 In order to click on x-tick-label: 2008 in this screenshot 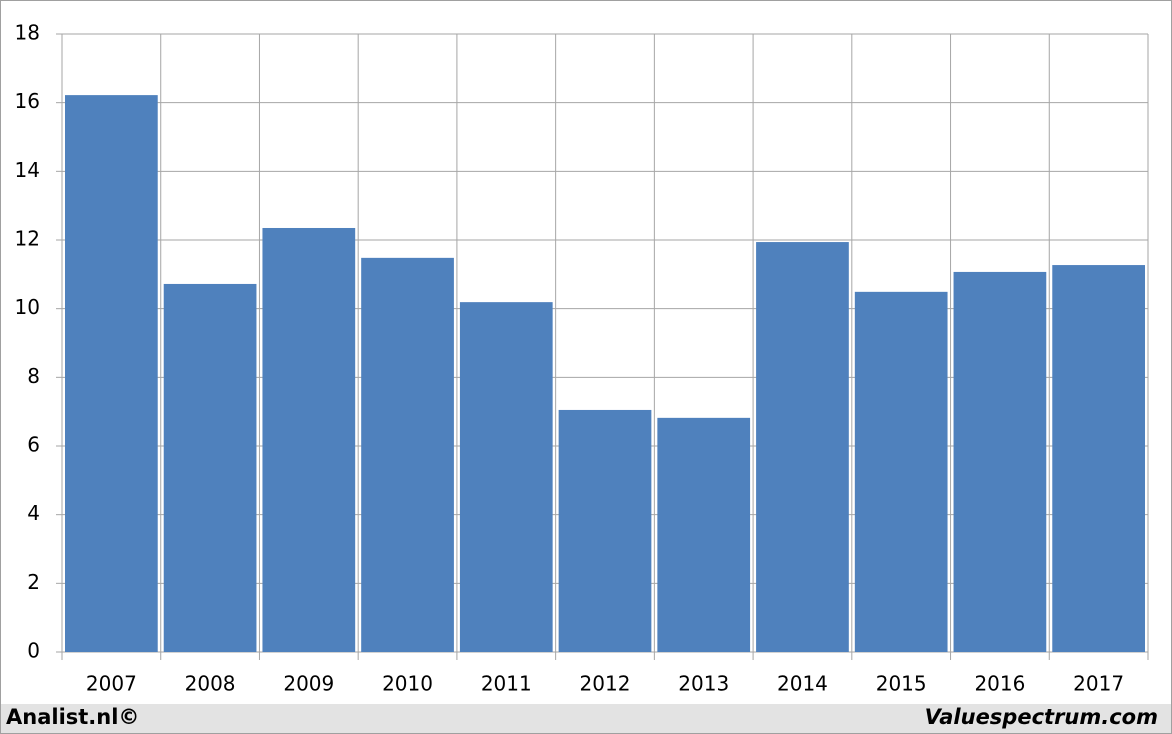, I will do `click(210, 684)`.